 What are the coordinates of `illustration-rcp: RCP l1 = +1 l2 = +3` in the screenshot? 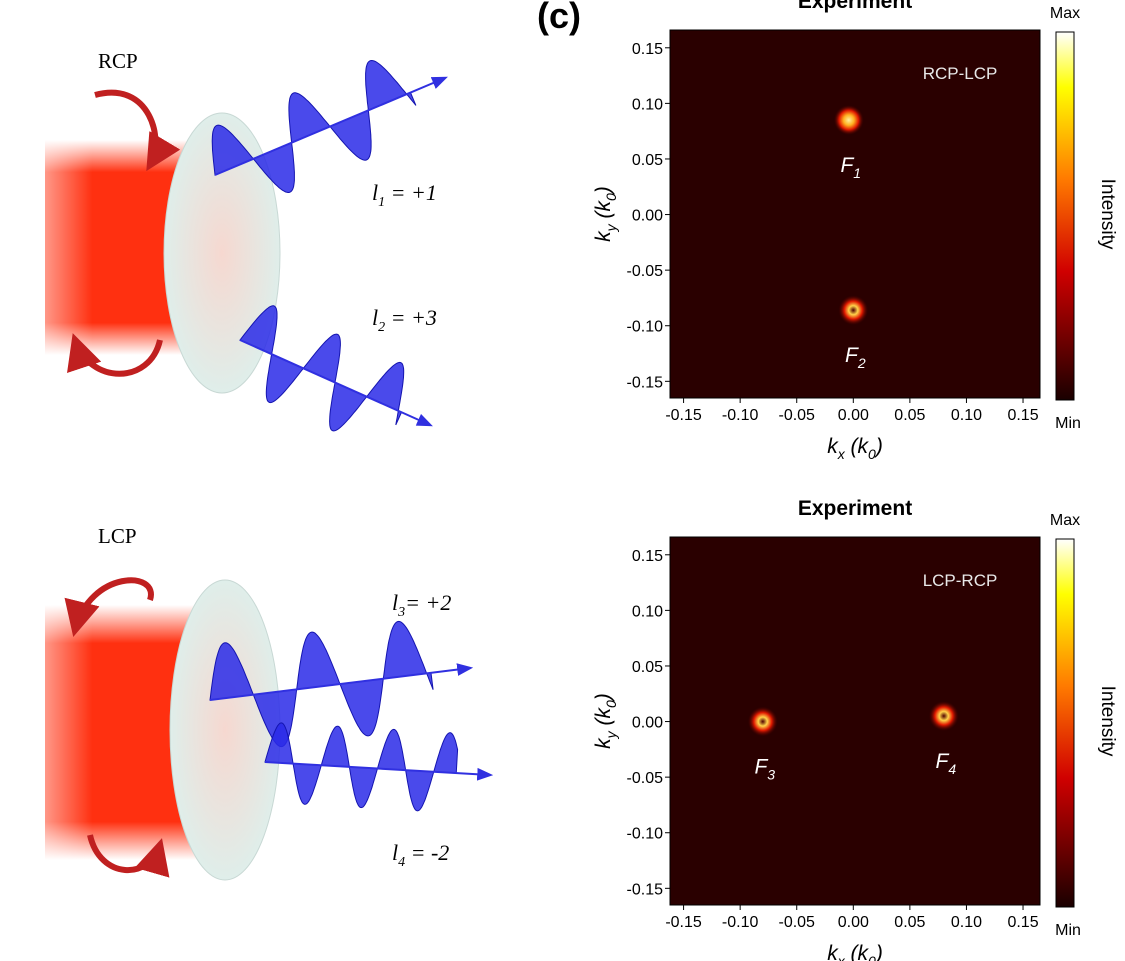 It's located at (246, 240).